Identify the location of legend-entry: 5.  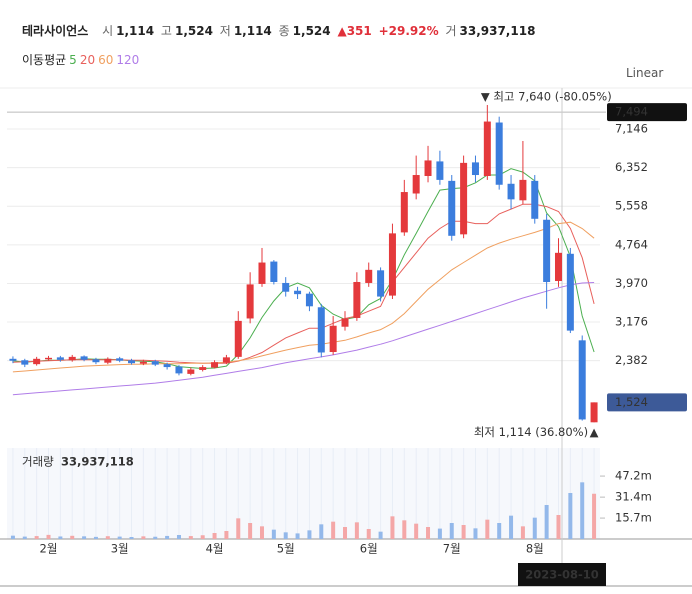
(73, 60).